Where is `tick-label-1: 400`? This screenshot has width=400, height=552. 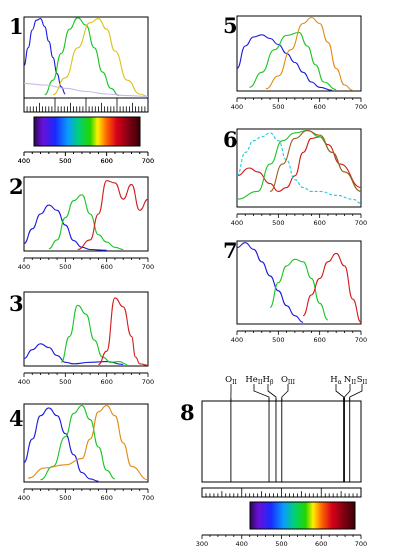 tick-label-1: 400 is located at coordinates (24, 161).